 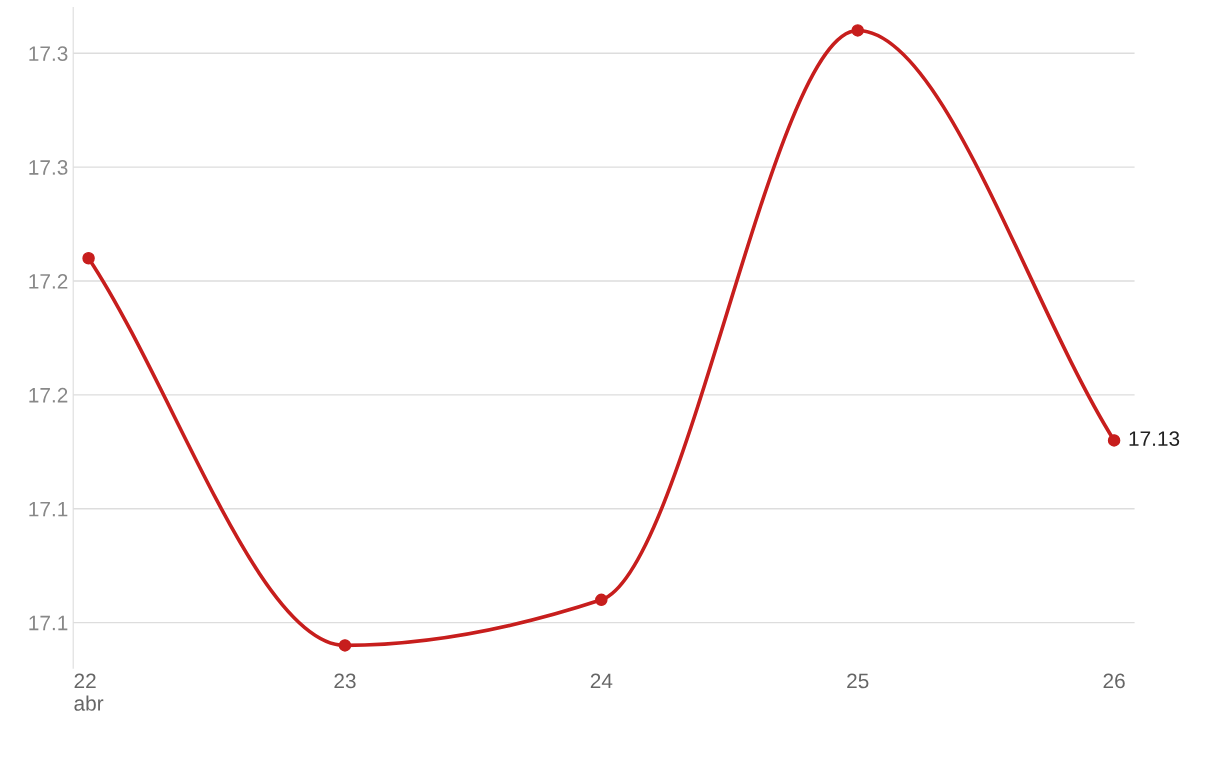 What do you see at coordinates (858, 681) in the screenshot?
I see `x-tick-label: 25` at bounding box center [858, 681].